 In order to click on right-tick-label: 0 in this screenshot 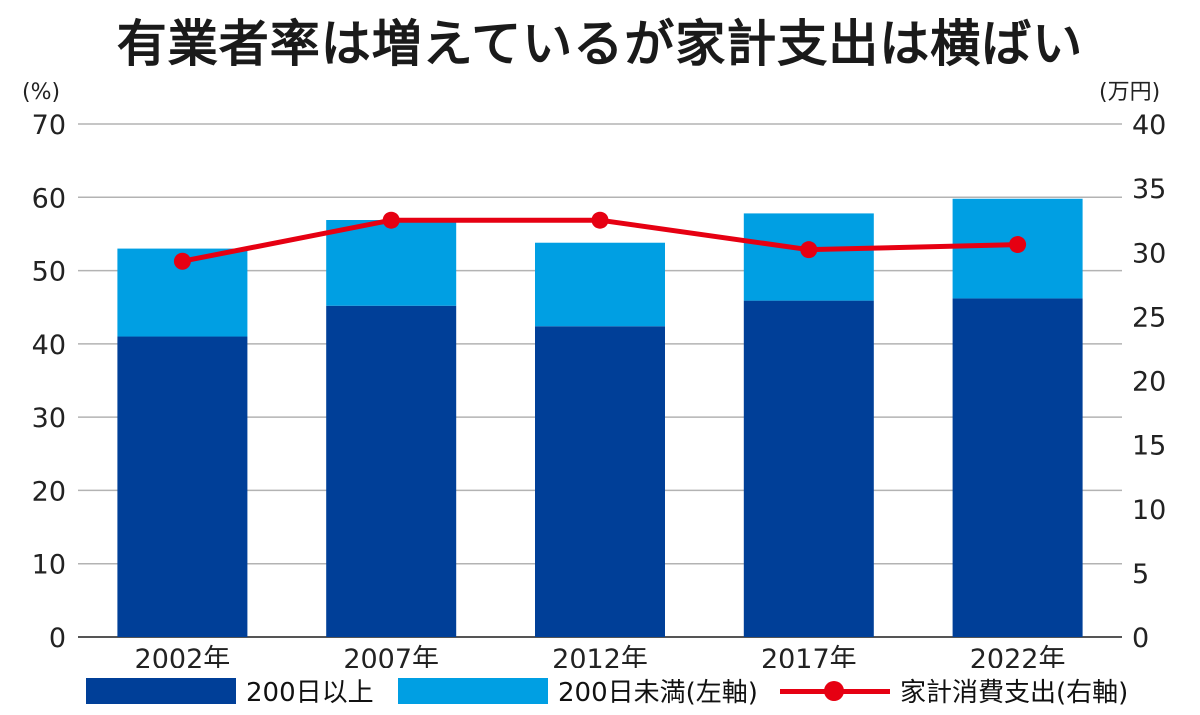, I will do `click(1140, 638)`.